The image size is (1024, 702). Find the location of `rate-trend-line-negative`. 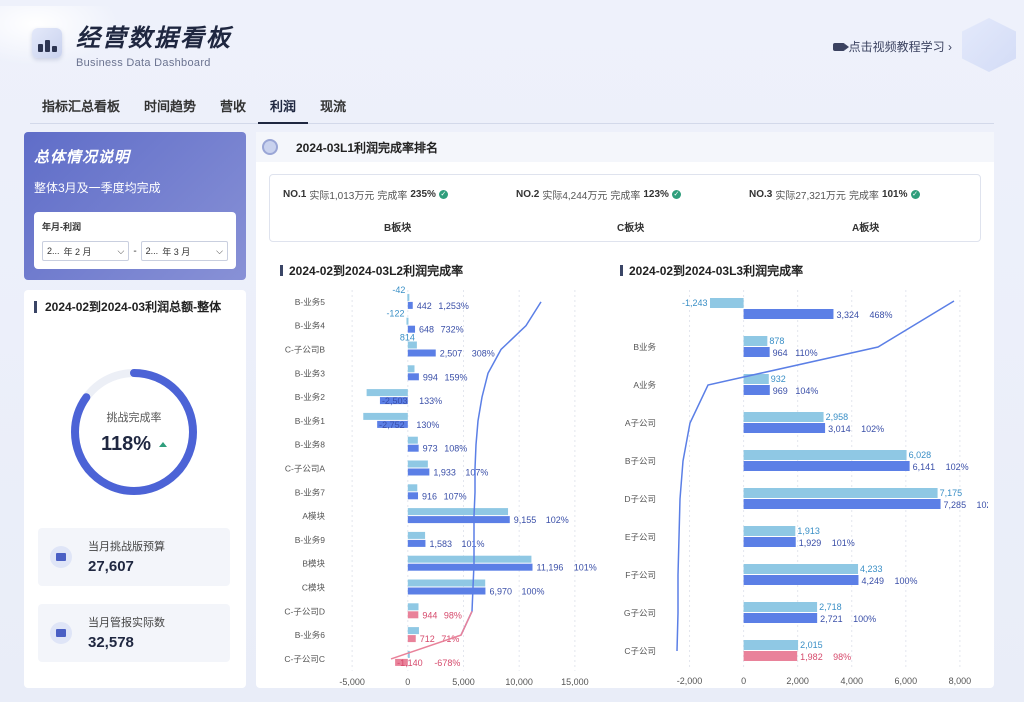

rate-trend-line-negative is located at coordinates (431, 635).